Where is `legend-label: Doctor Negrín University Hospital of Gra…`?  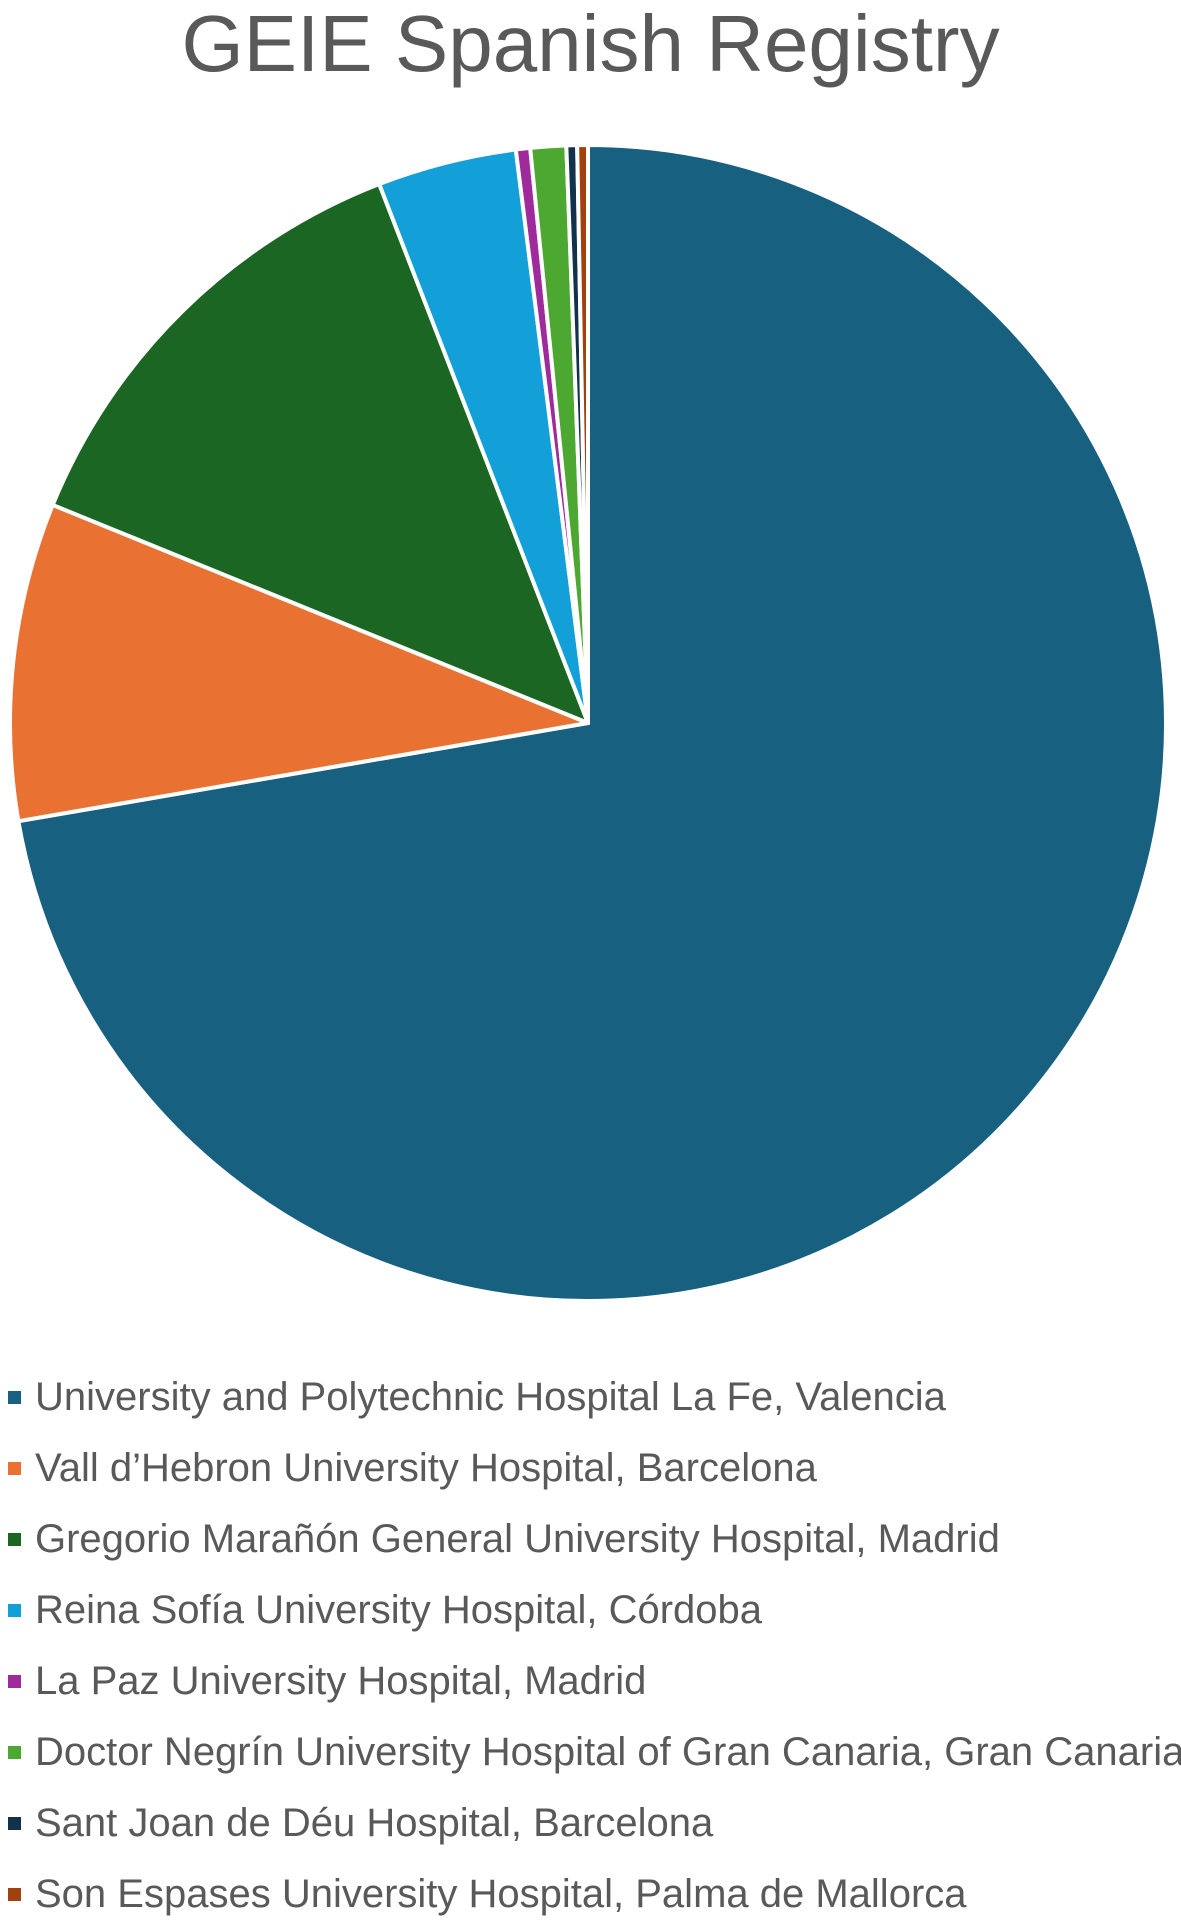
legend-label: Doctor Negrín University Hospital of Gra… is located at coordinates (608, 1752).